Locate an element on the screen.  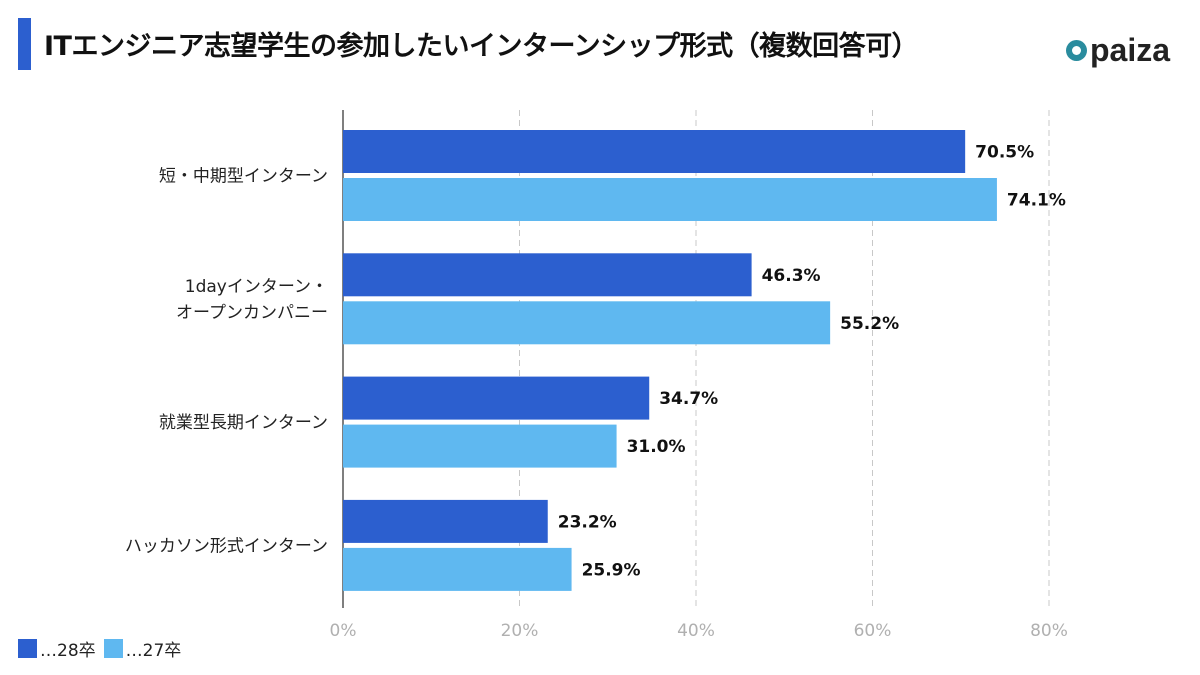
category-label: ハッカソン形式インターン is located at coordinates (226, 546).